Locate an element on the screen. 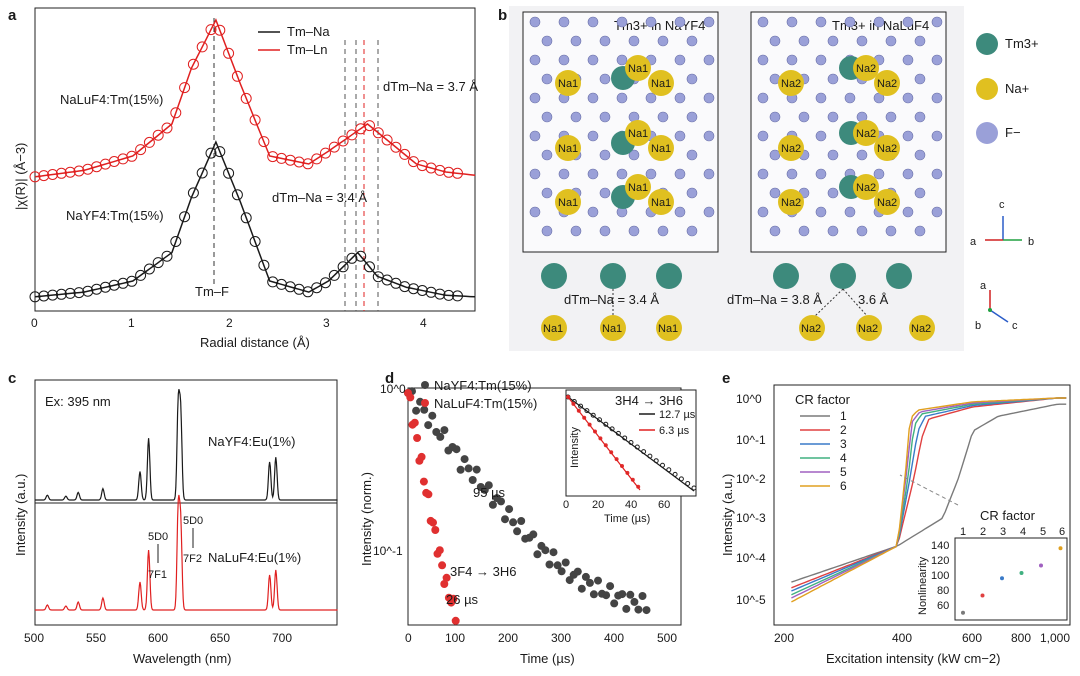 The height and width of the screenshot is (676, 1080). inset-ytick: 140 is located at coordinates (940, 546).